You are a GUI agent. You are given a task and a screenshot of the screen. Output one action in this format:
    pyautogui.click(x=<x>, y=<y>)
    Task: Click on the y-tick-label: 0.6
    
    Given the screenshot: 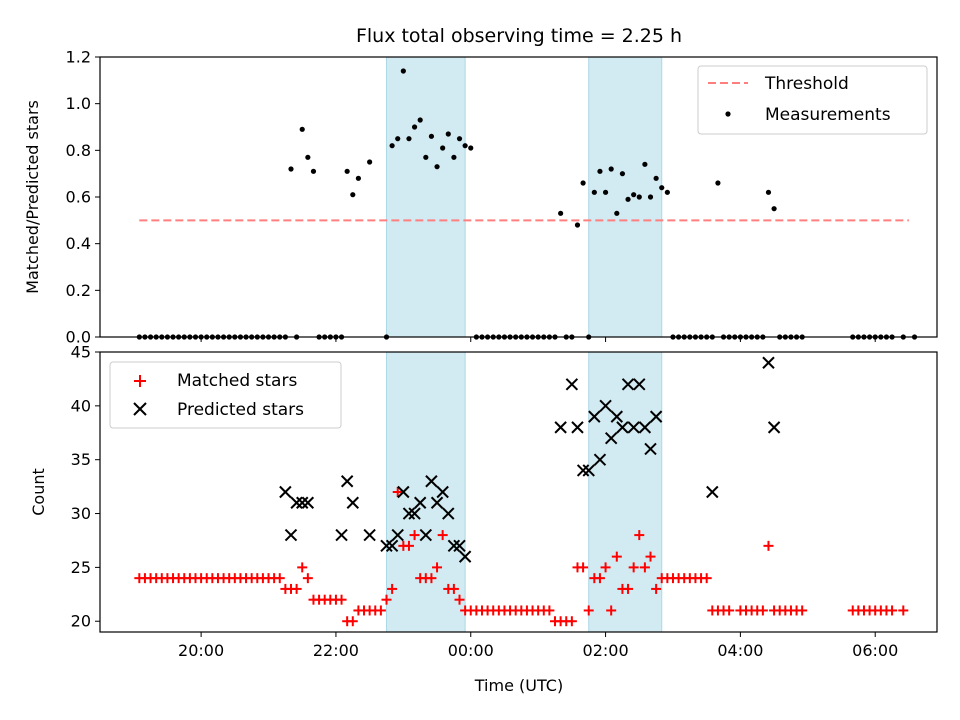 What is the action you would take?
    pyautogui.click(x=78, y=197)
    